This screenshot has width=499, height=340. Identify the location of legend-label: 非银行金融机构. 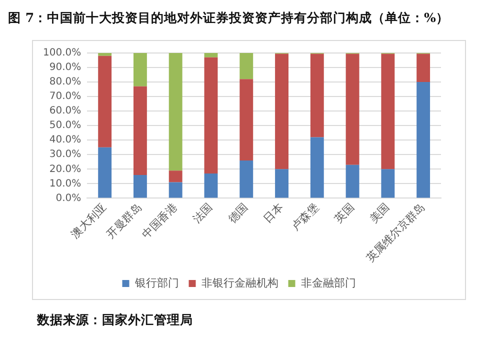
(239, 283).